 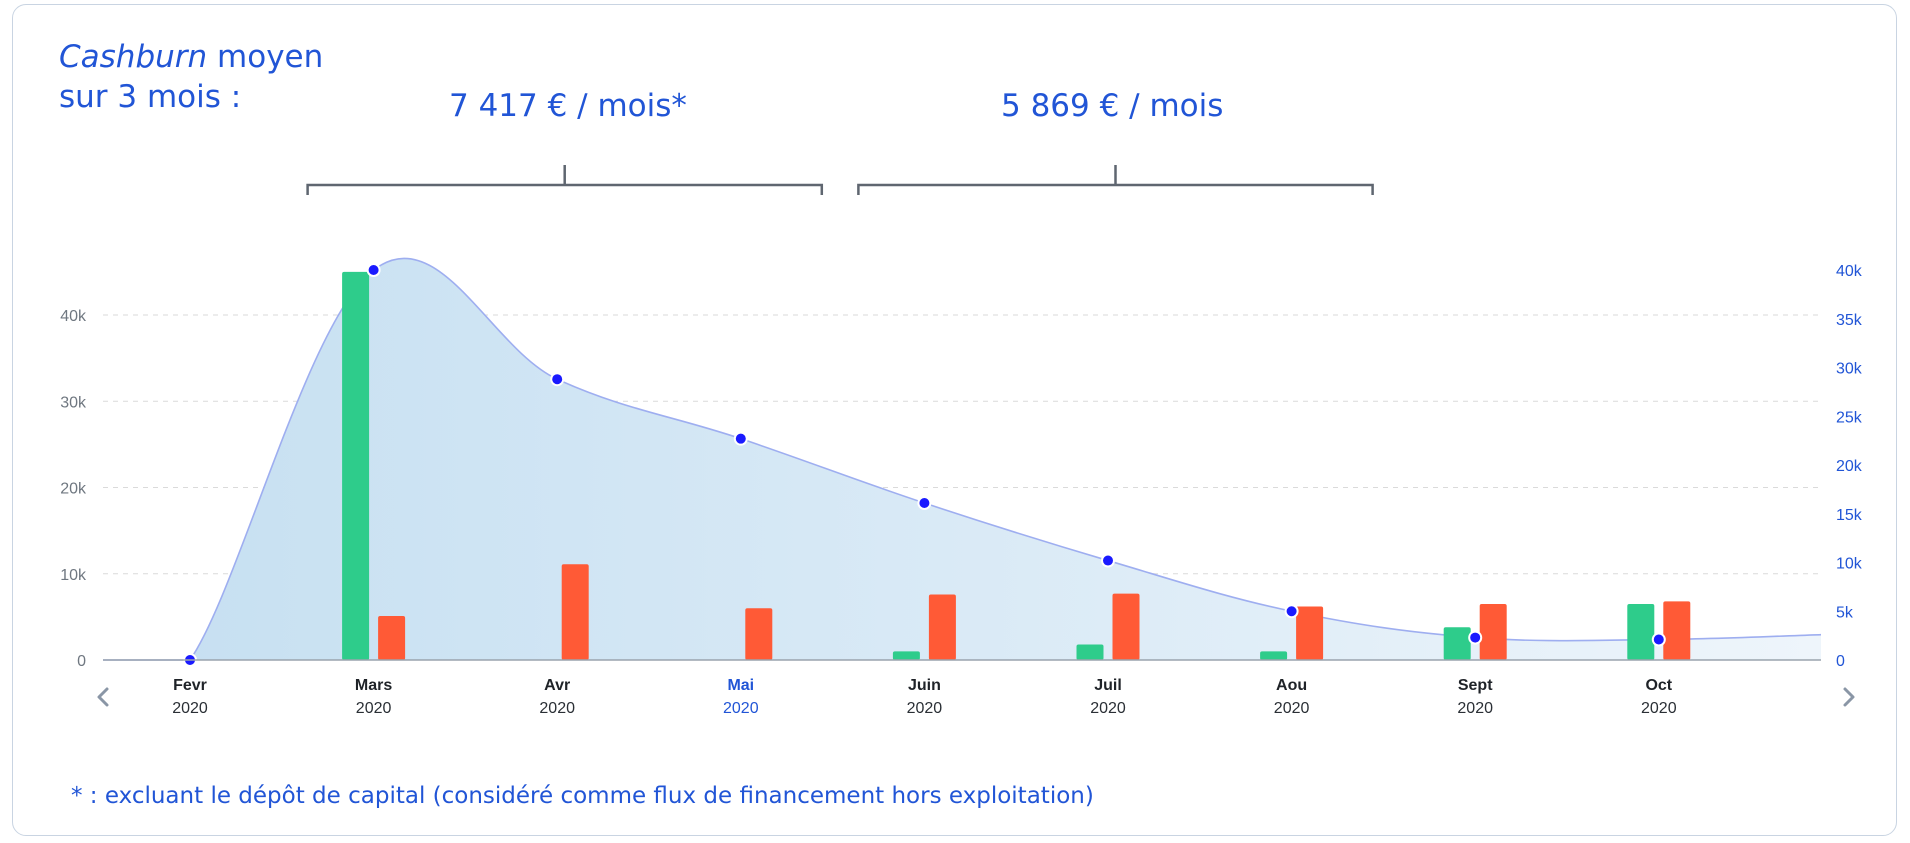 What do you see at coordinates (373, 685) in the screenshot?
I see `x-tick-month: Mars` at bounding box center [373, 685].